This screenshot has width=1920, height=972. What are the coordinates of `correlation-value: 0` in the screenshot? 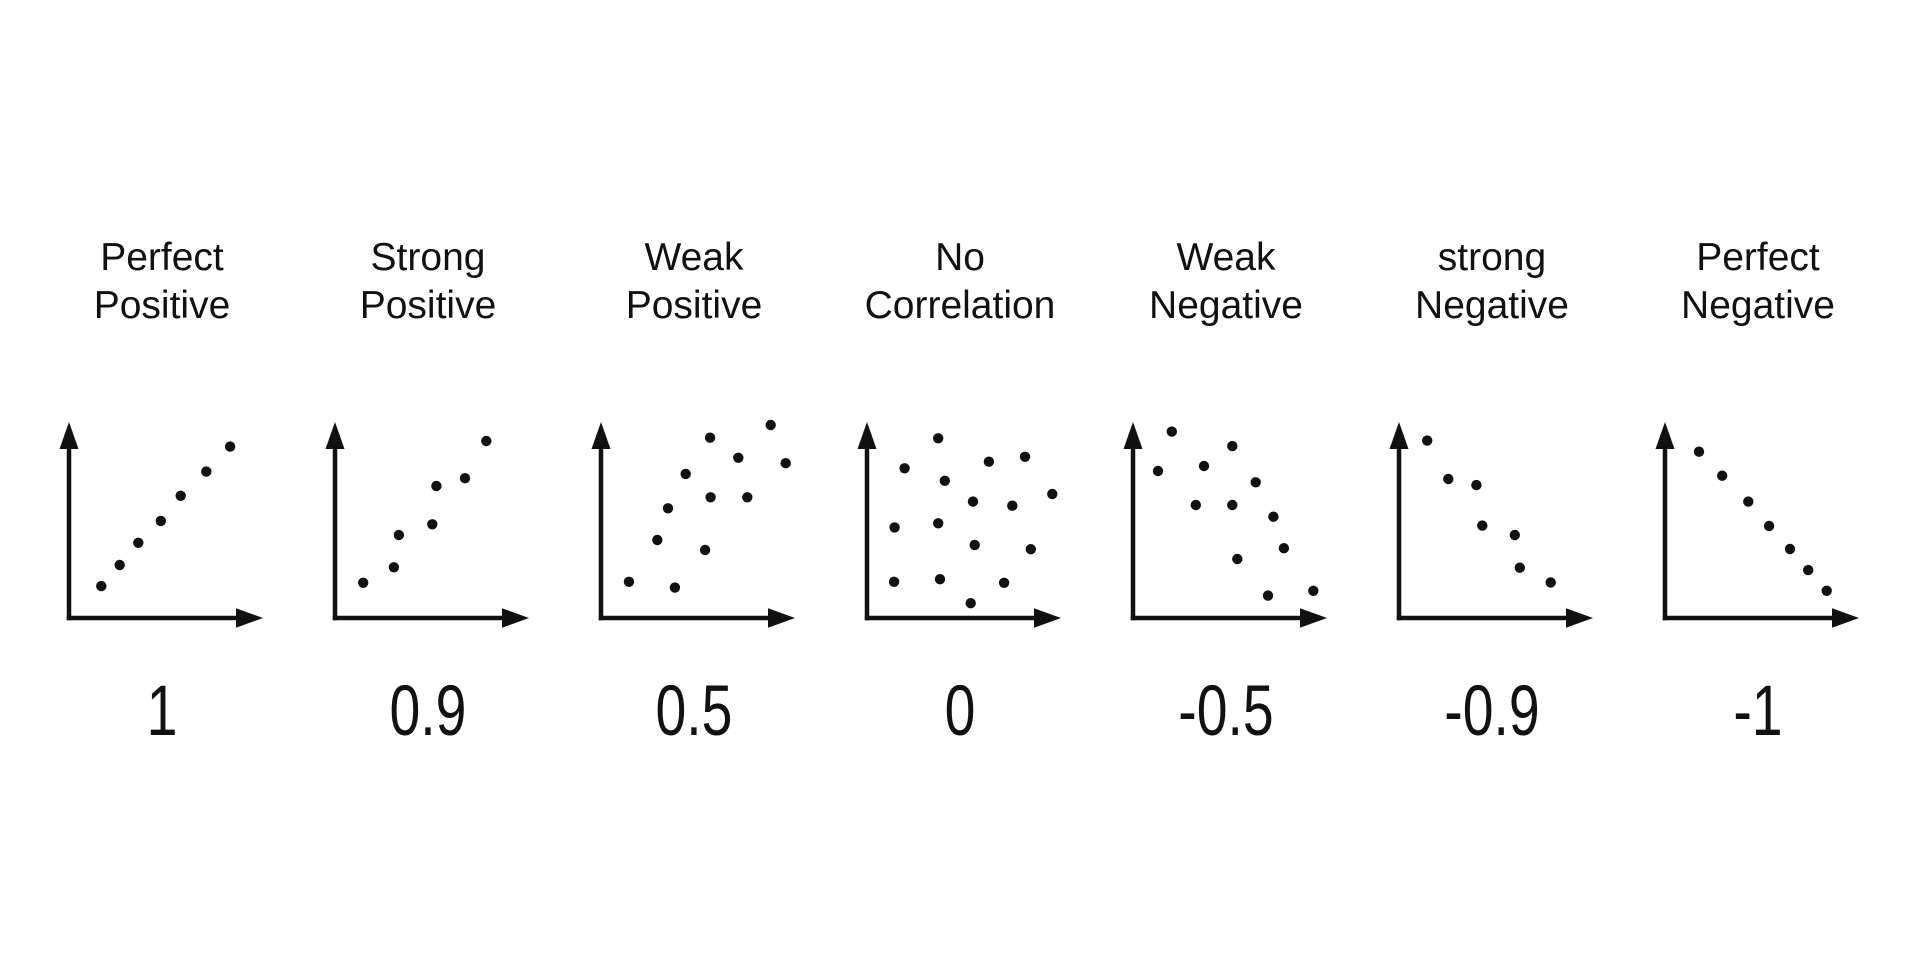 It's located at (960, 711).